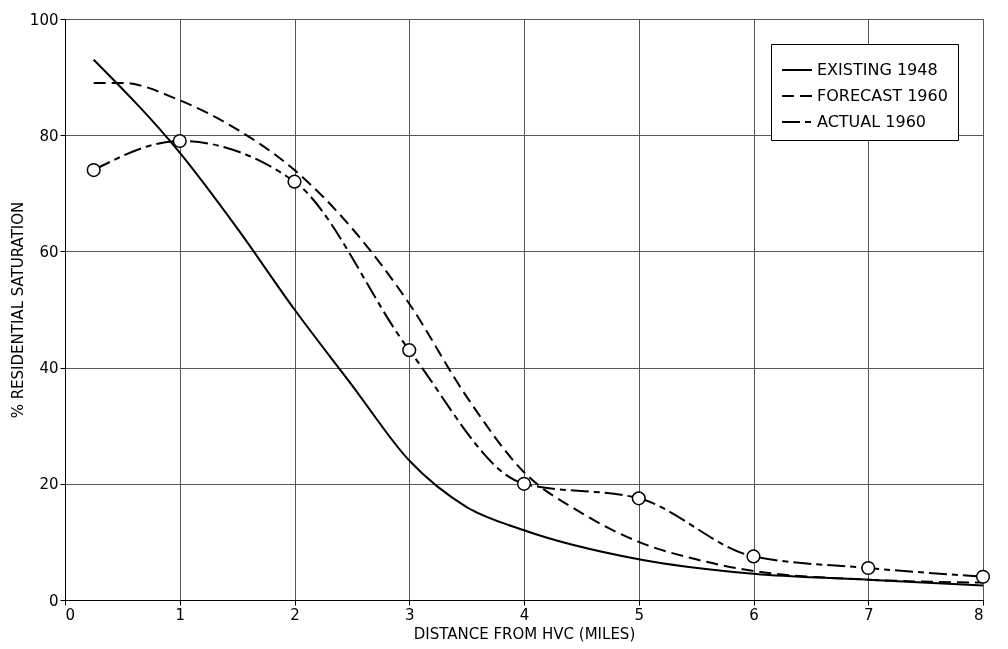  Describe the element at coordinates (17, 310) in the screenshot. I see `y-axis-title: % RESIDENTIAL SATURATION` at that location.